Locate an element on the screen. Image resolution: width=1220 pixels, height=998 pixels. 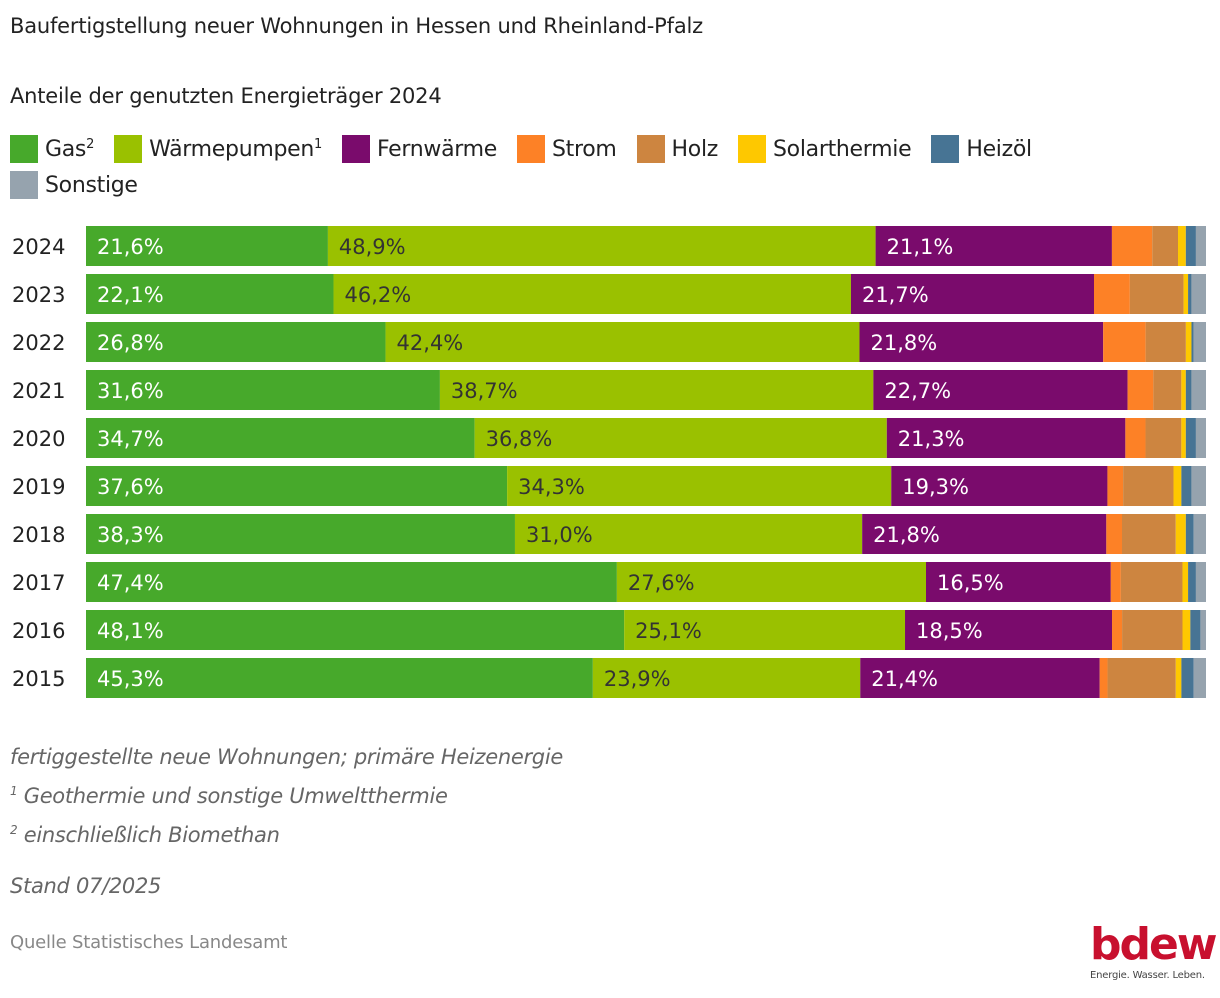
bar-segment-strom-2016 is located at coordinates (1117, 630).